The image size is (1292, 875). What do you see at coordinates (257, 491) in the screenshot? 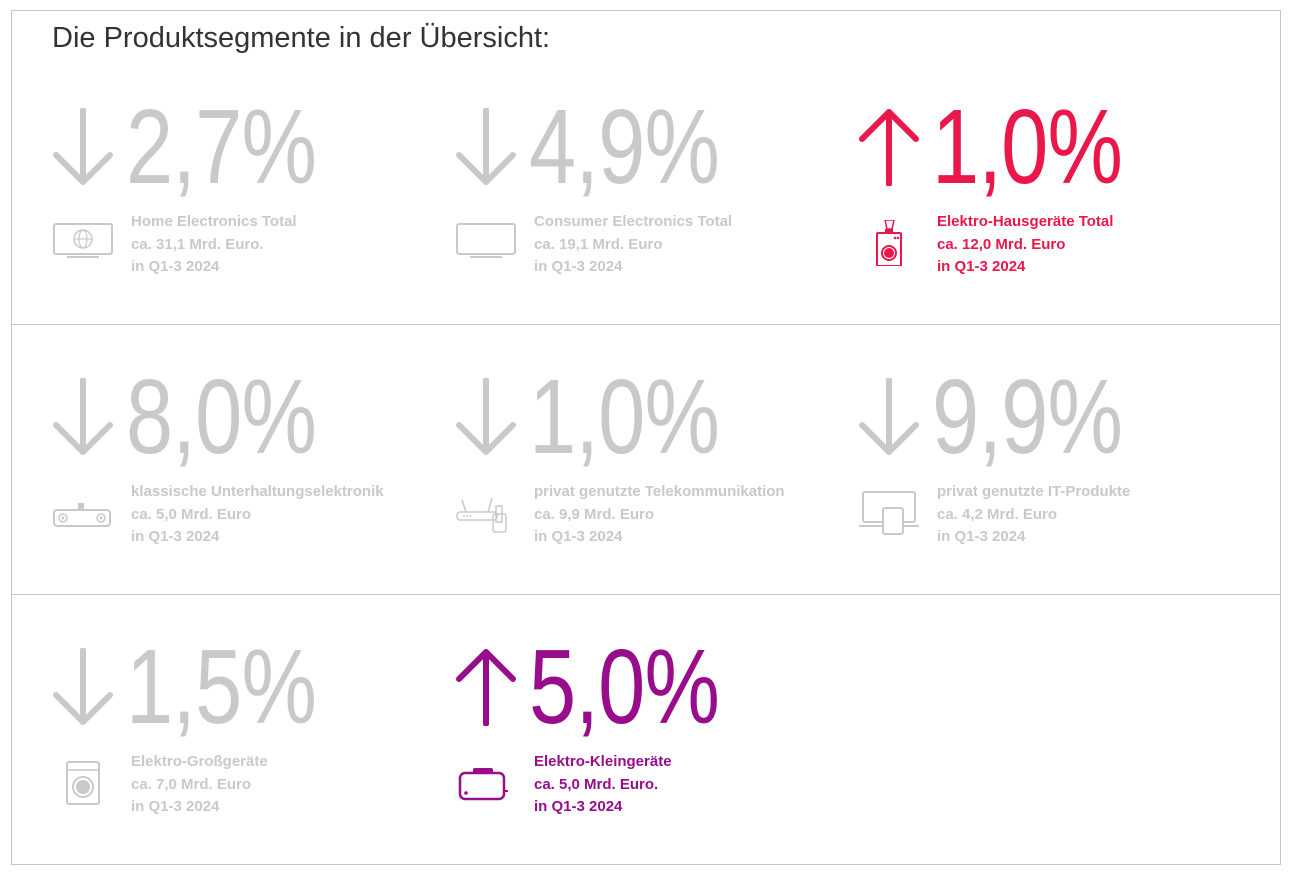
I see `segment-name: klassische Unterhaltungselektronik` at bounding box center [257, 491].